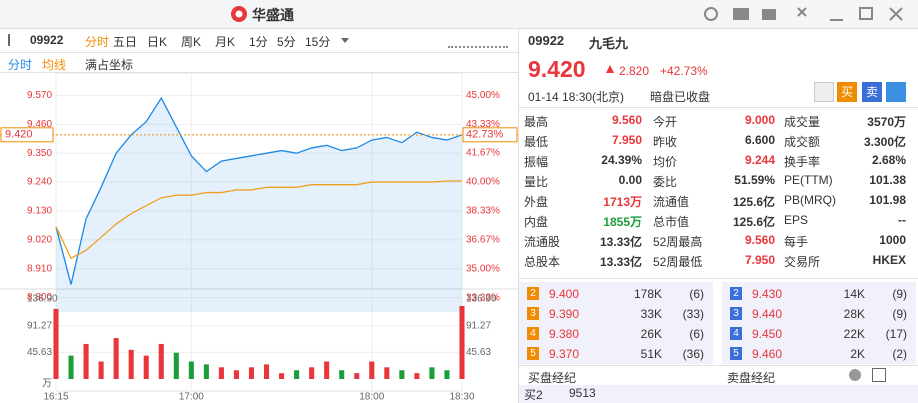  Describe the element at coordinates (684, 71) in the screenshot. I see `quote-change-pct: +42.73%` at that location.